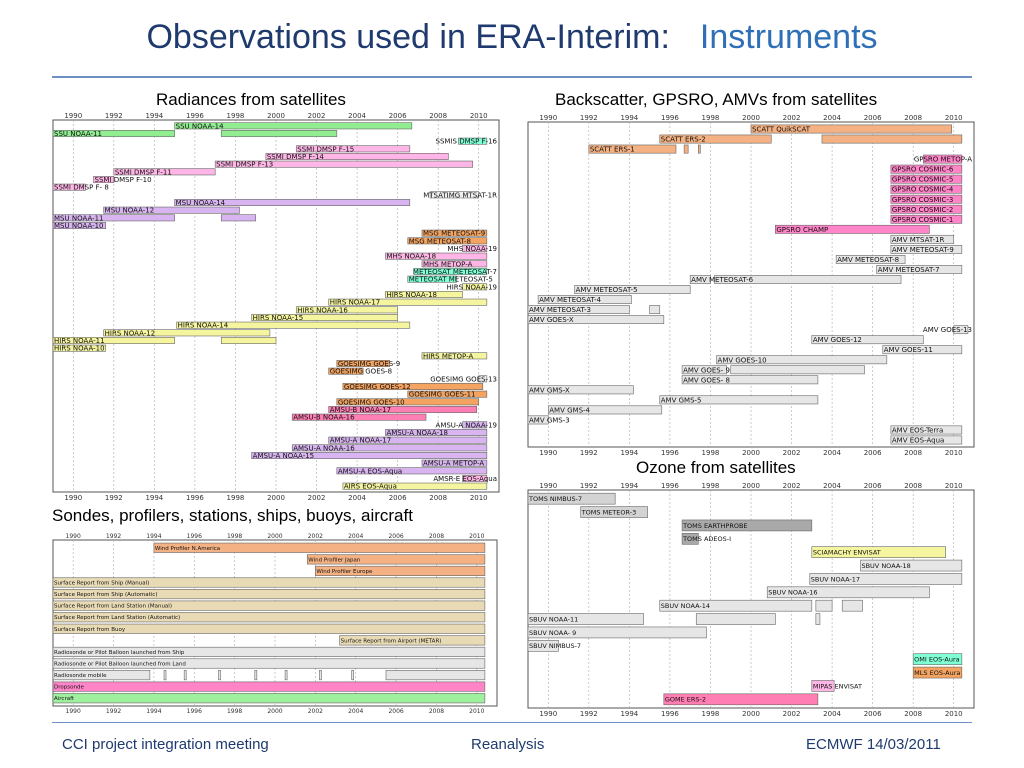 This screenshot has width=1024, height=768. Describe the element at coordinates (552, 633) in the screenshot. I see `ozone-series-label: SBUV NOAA- 9` at that location.